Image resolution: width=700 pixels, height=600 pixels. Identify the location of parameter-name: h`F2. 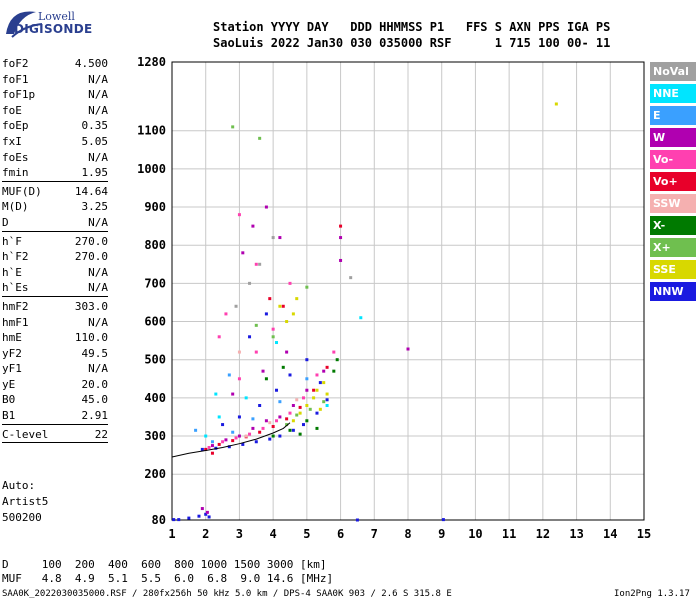
(15, 257).